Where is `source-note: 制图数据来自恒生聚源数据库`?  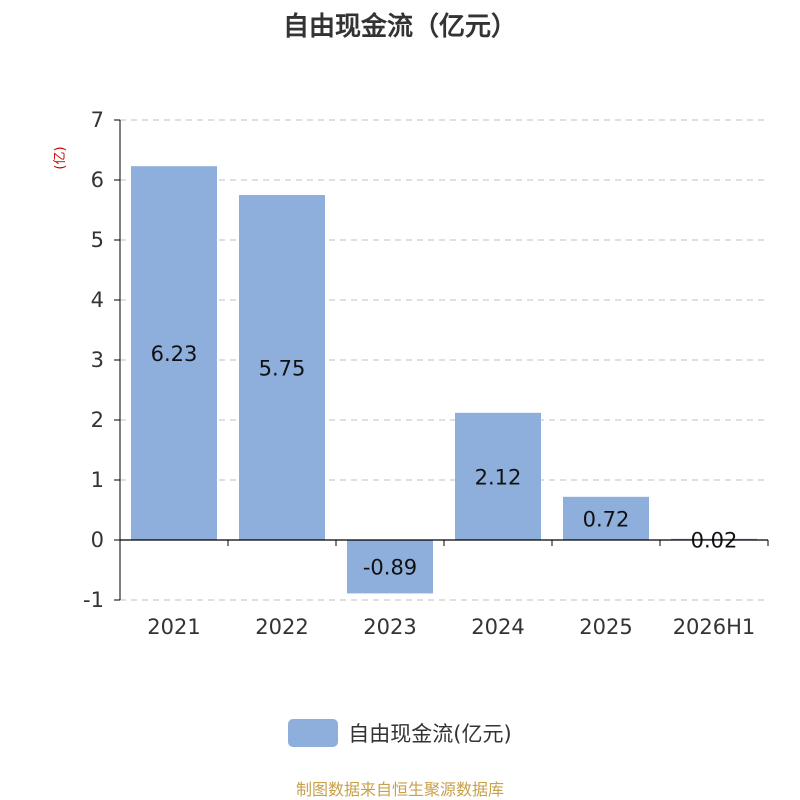
source-note: 制图数据来自恒生聚源数据库 is located at coordinates (399, 789).